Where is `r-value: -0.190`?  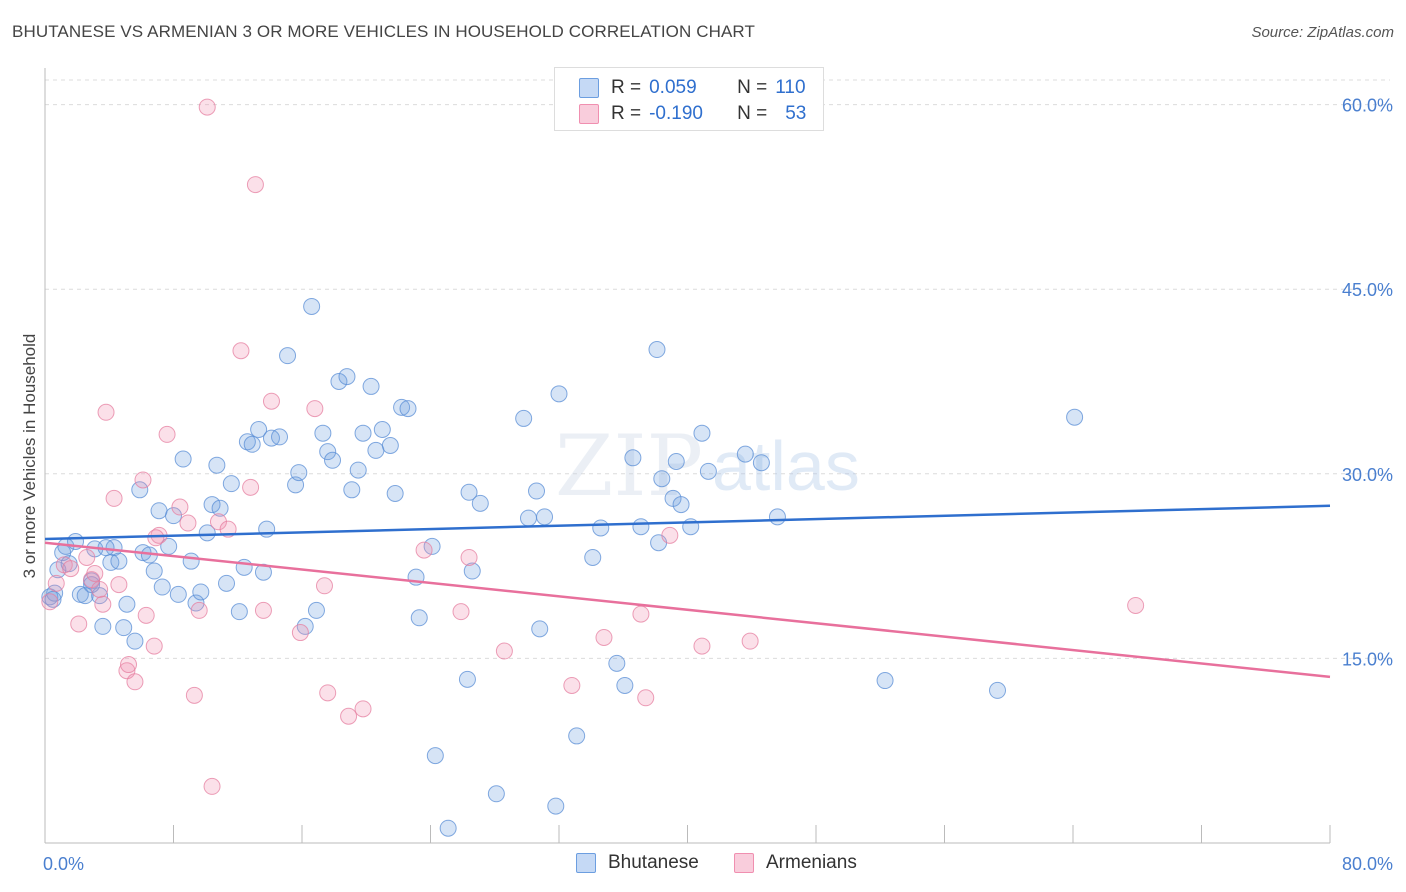
r-value: -0.190 is located at coordinates (676, 113).